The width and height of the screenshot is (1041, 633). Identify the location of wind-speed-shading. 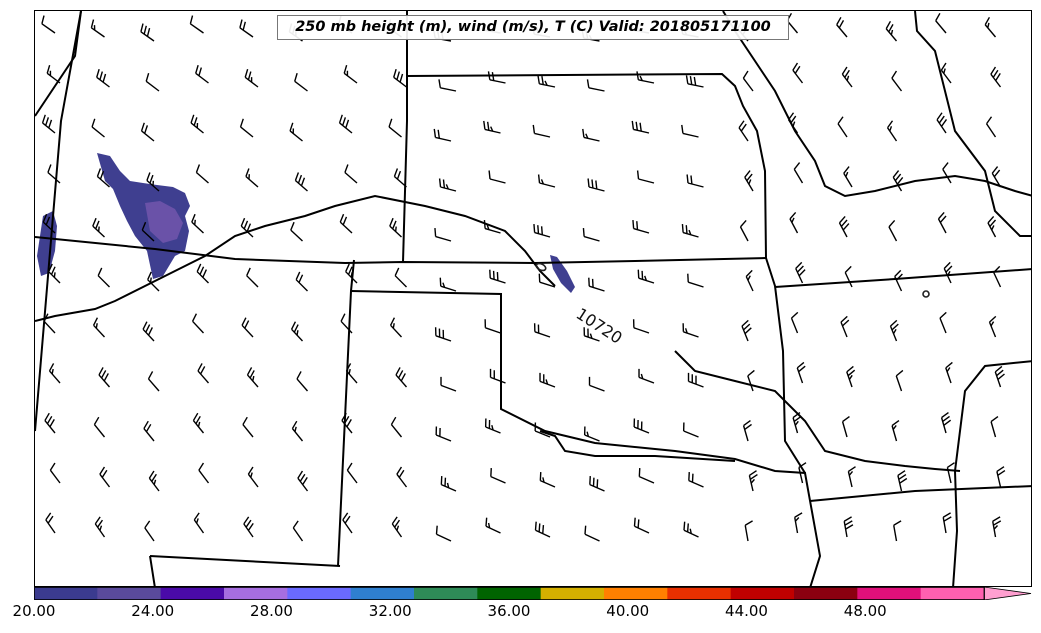
(306, 223).